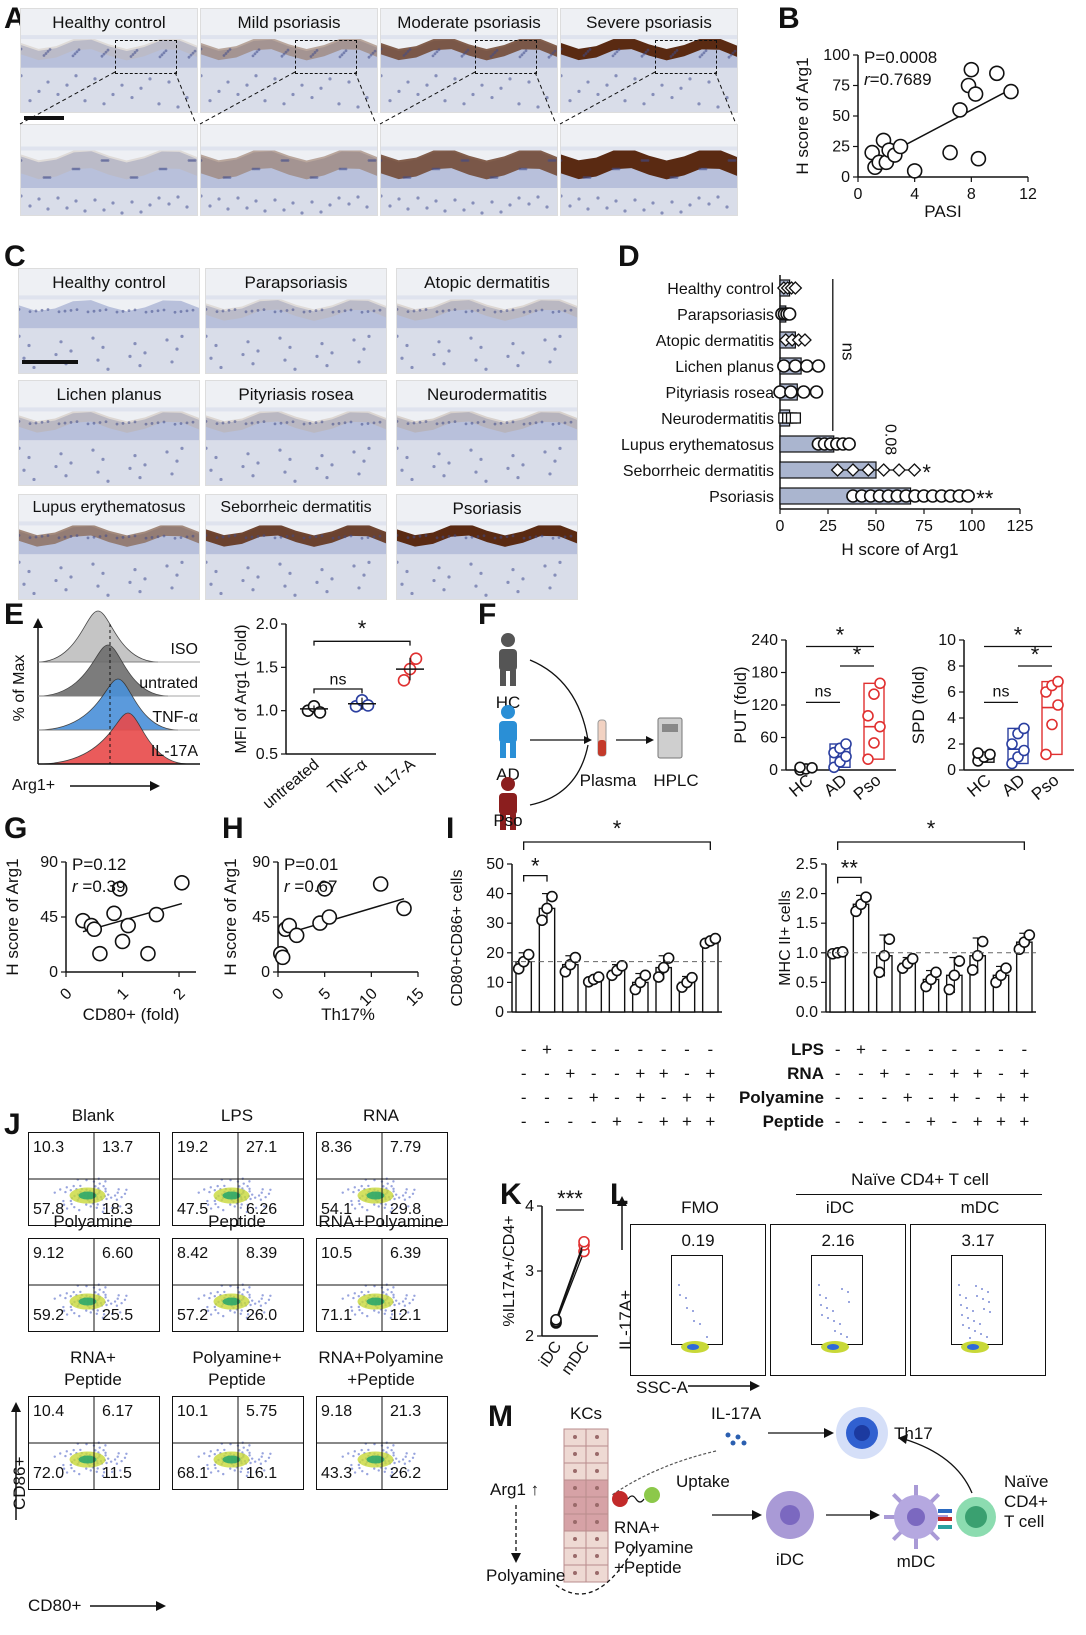  Describe the element at coordinates (49, 1147) in the screenshot. I see `quadrant-value: 10.3` at that location.